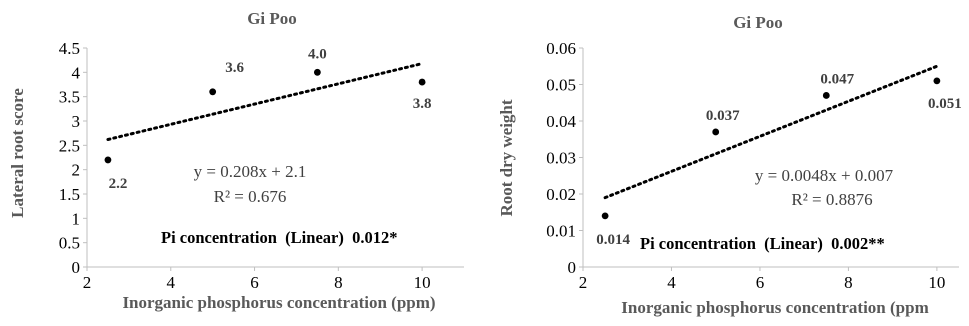 The width and height of the screenshot is (969, 326). Describe the element at coordinates (771, 132) in the screenshot. I see `chart-right-trendline` at that location.